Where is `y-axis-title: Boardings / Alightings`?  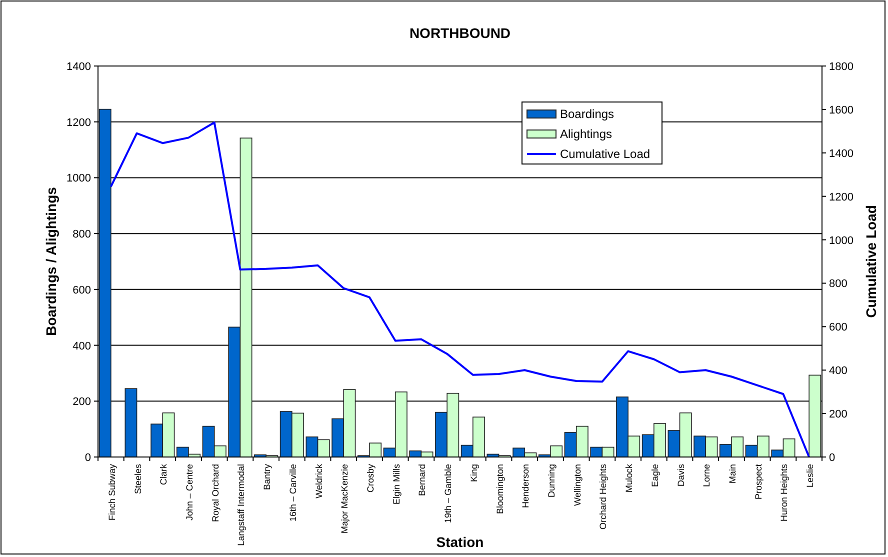 y-axis-title: Boardings / Alightings is located at coordinates (51, 261).